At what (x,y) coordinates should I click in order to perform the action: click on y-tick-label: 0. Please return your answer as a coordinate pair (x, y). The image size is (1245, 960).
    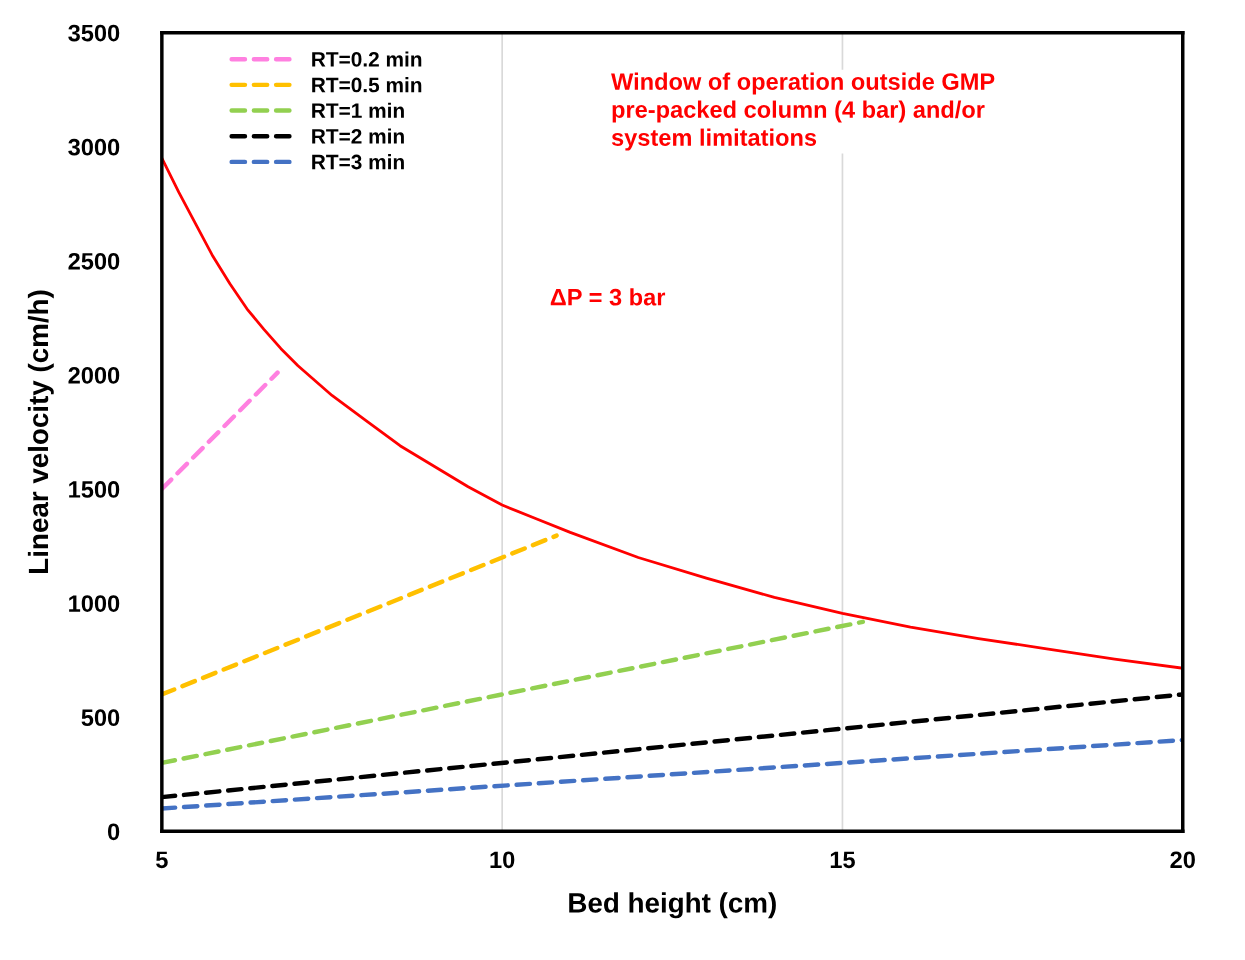
    Looking at the image, I should click on (113, 832).